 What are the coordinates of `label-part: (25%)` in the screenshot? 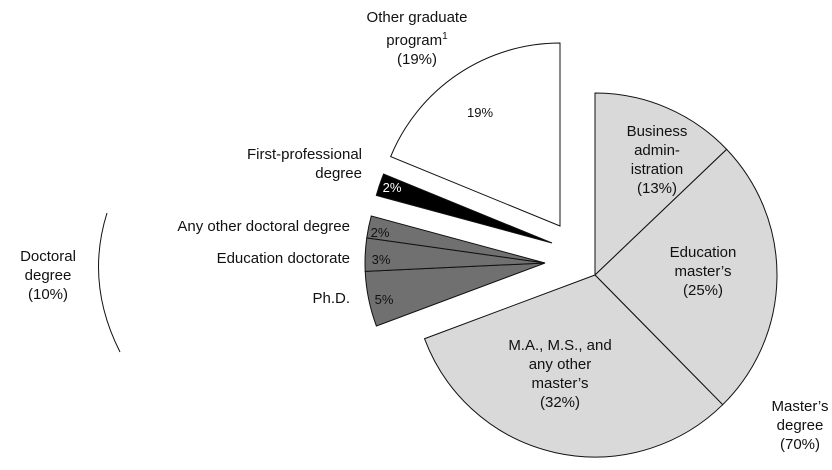 It's located at (702, 290).